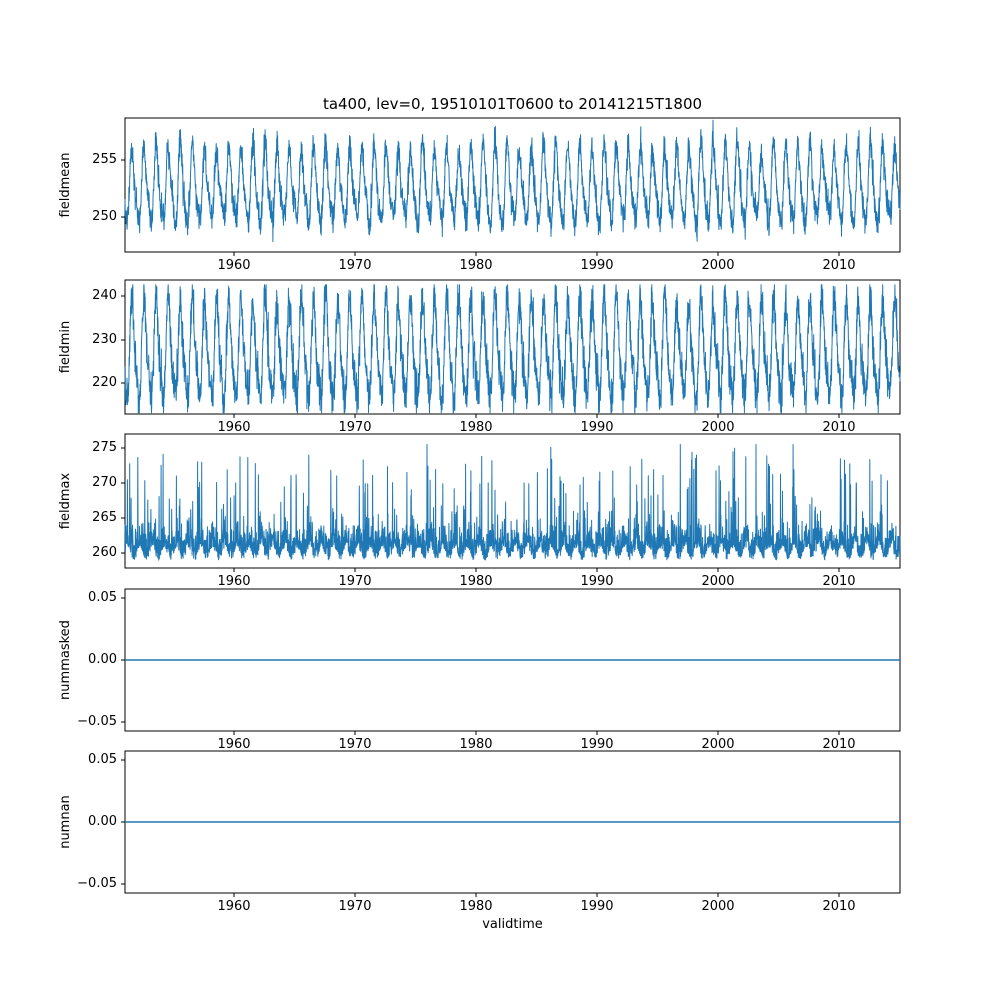 The image size is (1000, 1000). What do you see at coordinates (104, 159) in the screenshot?
I see `y-tick-label: 255` at bounding box center [104, 159].